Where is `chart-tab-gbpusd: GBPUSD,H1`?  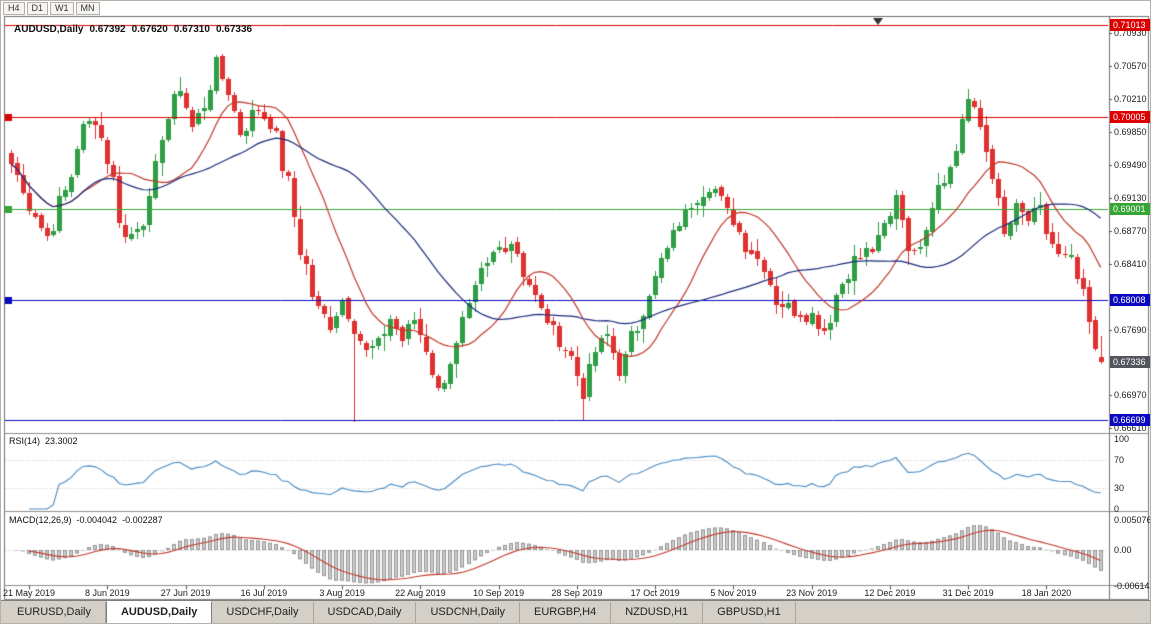 chart-tab-gbpusd: GBPUSD,H1 is located at coordinates (749, 612).